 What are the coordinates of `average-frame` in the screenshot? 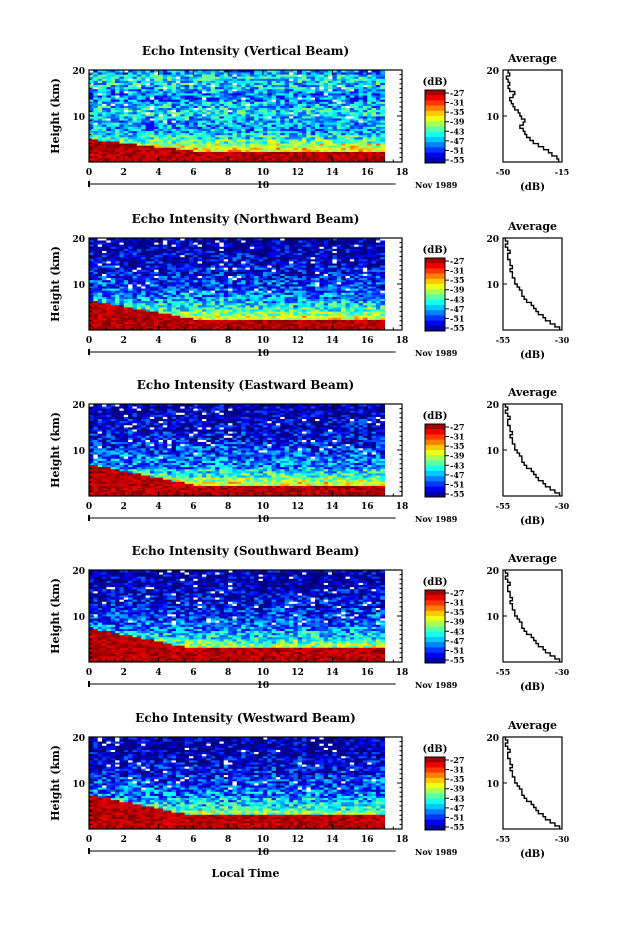 It's located at (532, 116).